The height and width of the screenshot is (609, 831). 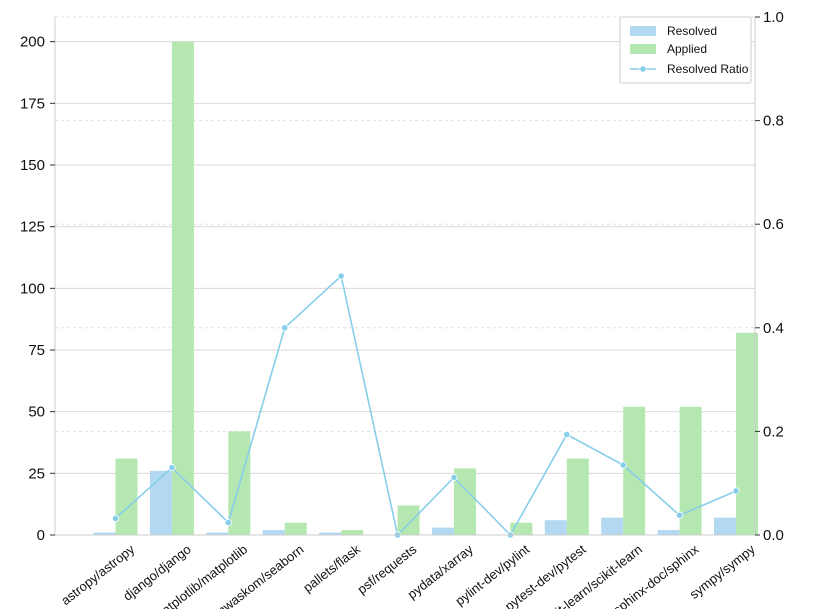 What do you see at coordinates (643, 31) in the screenshot?
I see `legend-swatch-resolved` at bounding box center [643, 31].